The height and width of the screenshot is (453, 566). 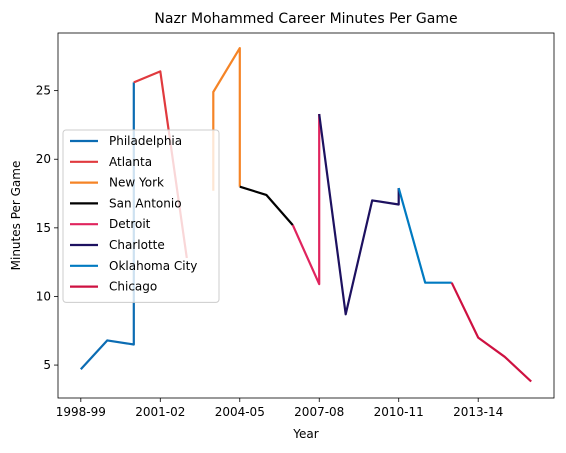 What do you see at coordinates (136, 183) in the screenshot?
I see `legend-label: New York` at bounding box center [136, 183].